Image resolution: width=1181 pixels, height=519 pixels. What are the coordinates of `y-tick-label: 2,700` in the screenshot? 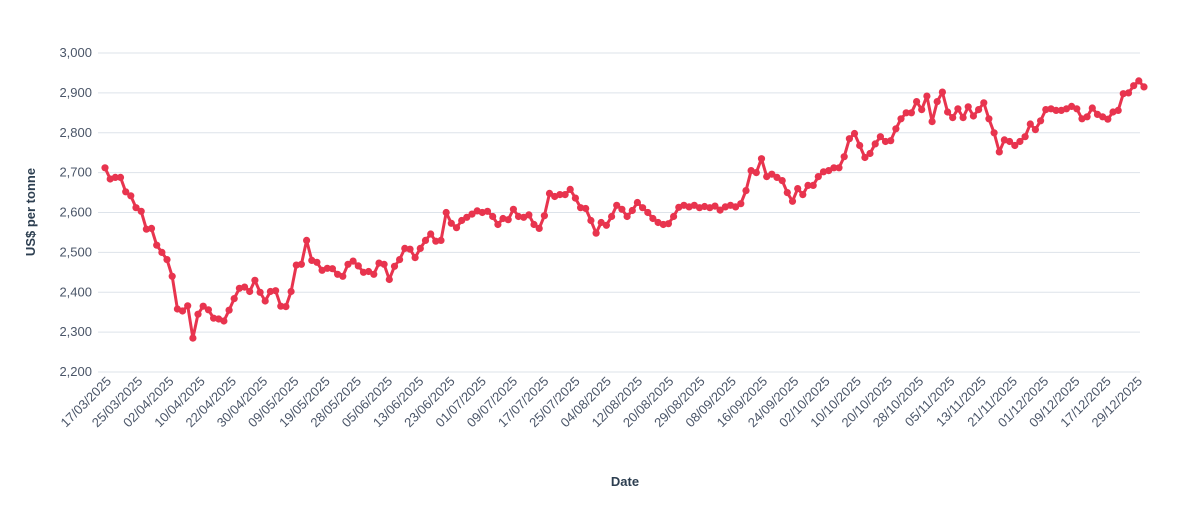 It's located at (75, 172).